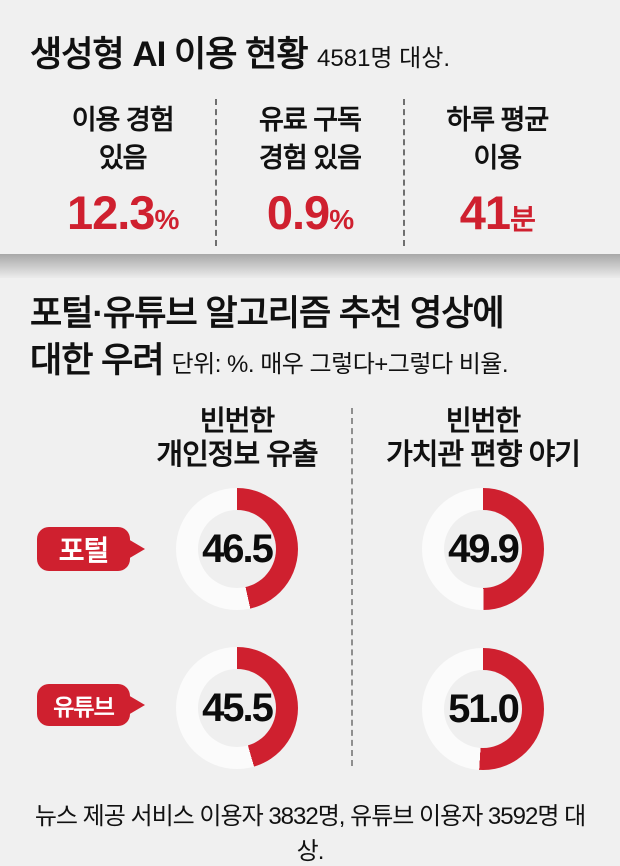 Image resolution: width=620 pixels, height=866 pixels. What do you see at coordinates (122, 139) in the screenshot?
I see `stat-label: 이용 경험 있음` at bounding box center [122, 139].